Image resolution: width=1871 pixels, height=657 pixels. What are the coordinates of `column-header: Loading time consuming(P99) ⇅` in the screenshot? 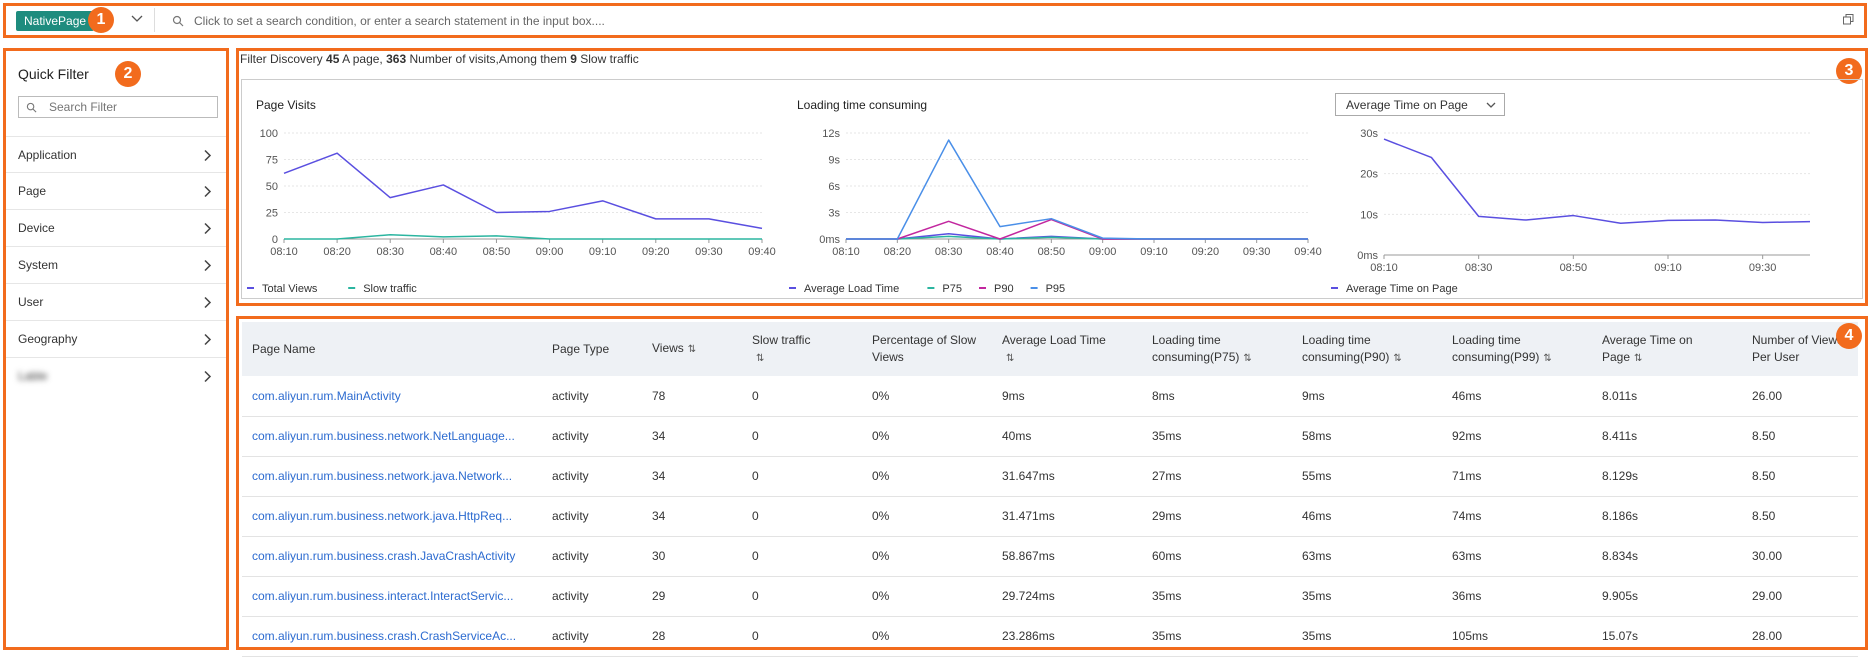 It's located at (1517, 349).